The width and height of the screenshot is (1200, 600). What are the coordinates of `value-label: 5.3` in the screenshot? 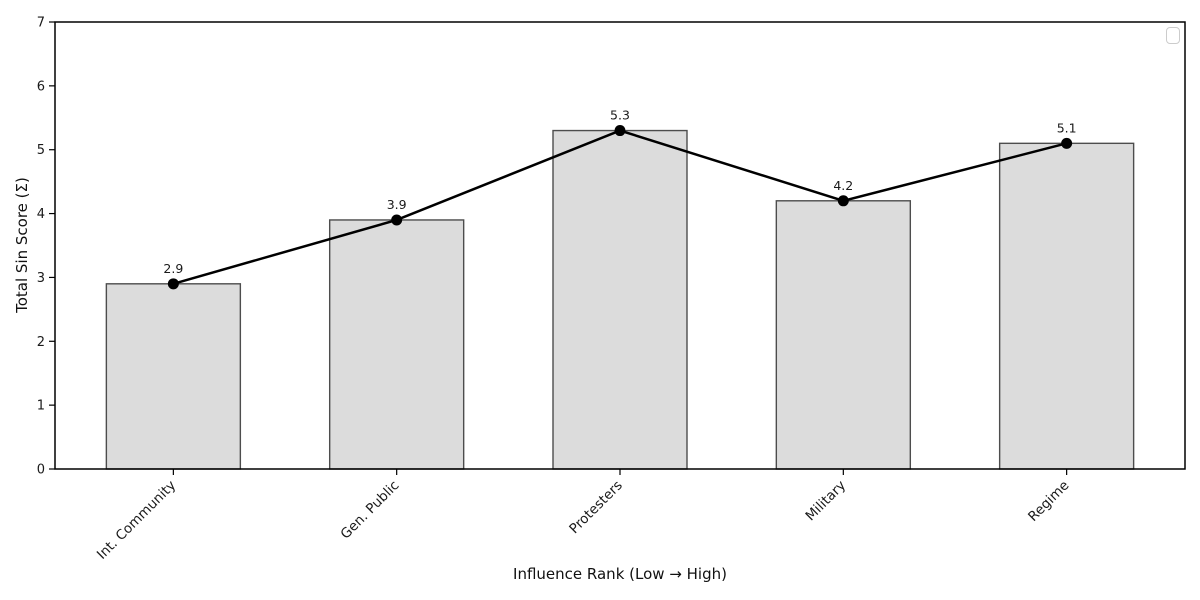 It's located at (620, 115).